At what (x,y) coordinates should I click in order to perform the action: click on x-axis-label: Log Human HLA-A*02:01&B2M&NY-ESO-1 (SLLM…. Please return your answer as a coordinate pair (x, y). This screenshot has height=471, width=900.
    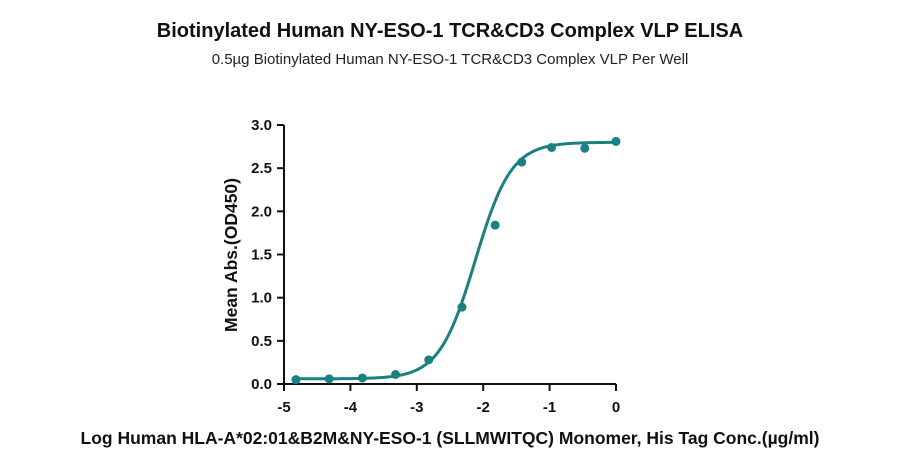
    Looking at the image, I should click on (450, 438).